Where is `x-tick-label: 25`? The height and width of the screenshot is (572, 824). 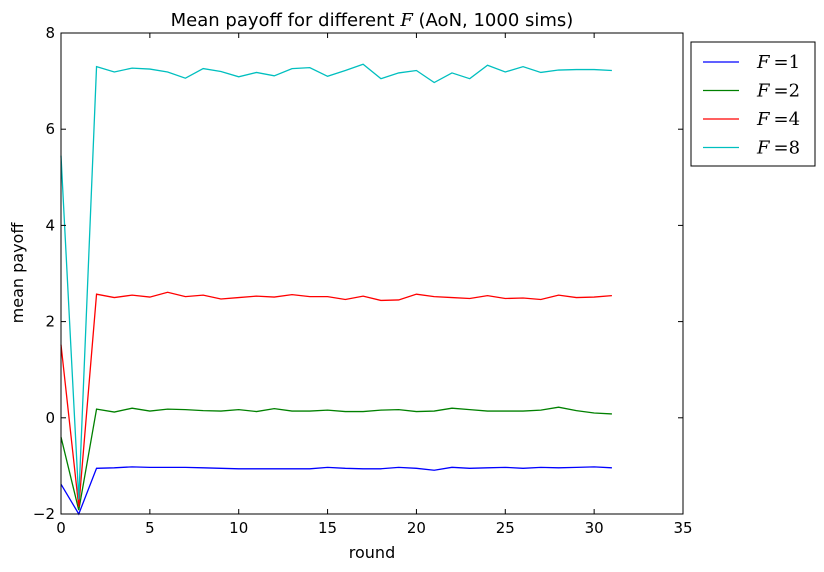 x-tick-label: 25 is located at coordinates (505, 528).